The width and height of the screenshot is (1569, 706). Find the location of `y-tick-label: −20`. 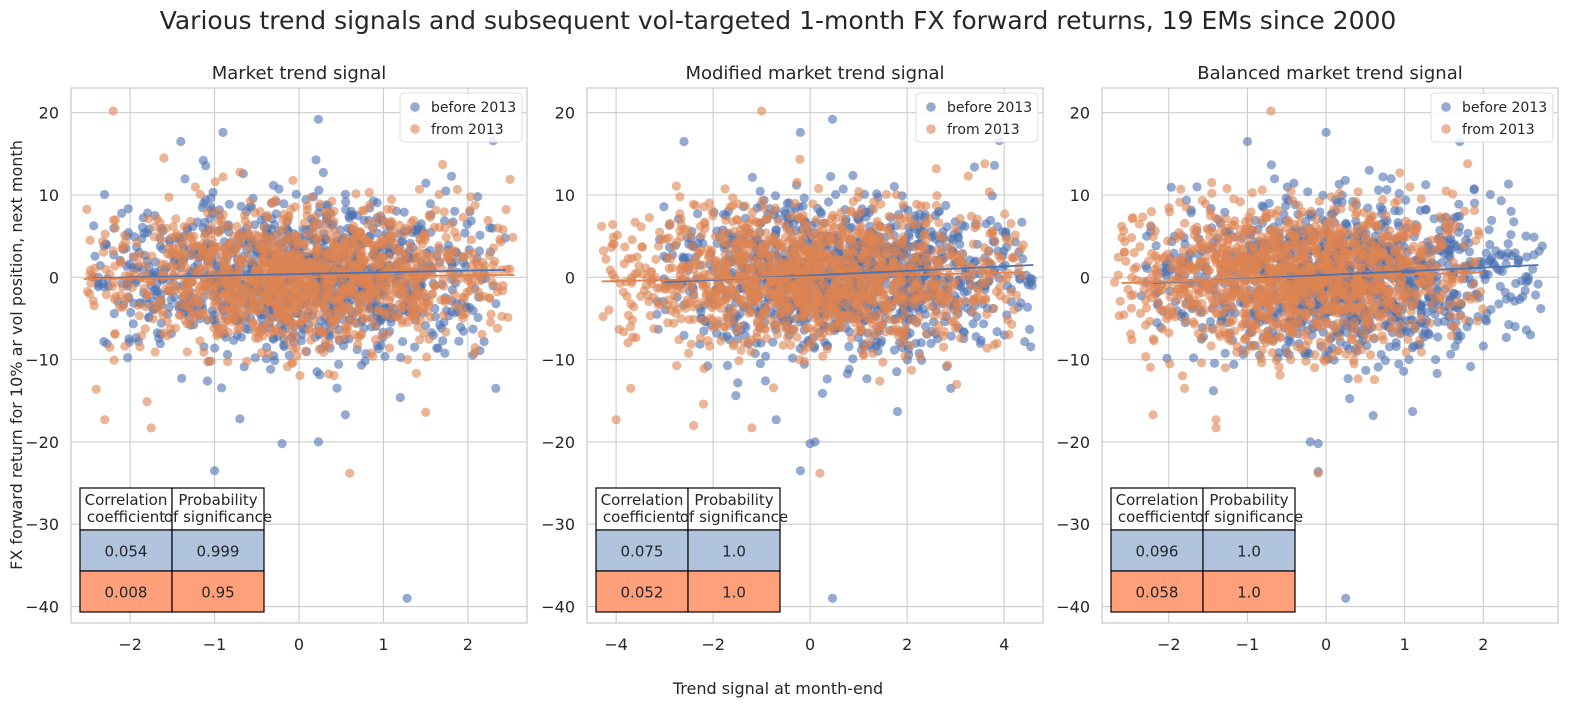

y-tick-label: −20 is located at coordinates (42, 442).